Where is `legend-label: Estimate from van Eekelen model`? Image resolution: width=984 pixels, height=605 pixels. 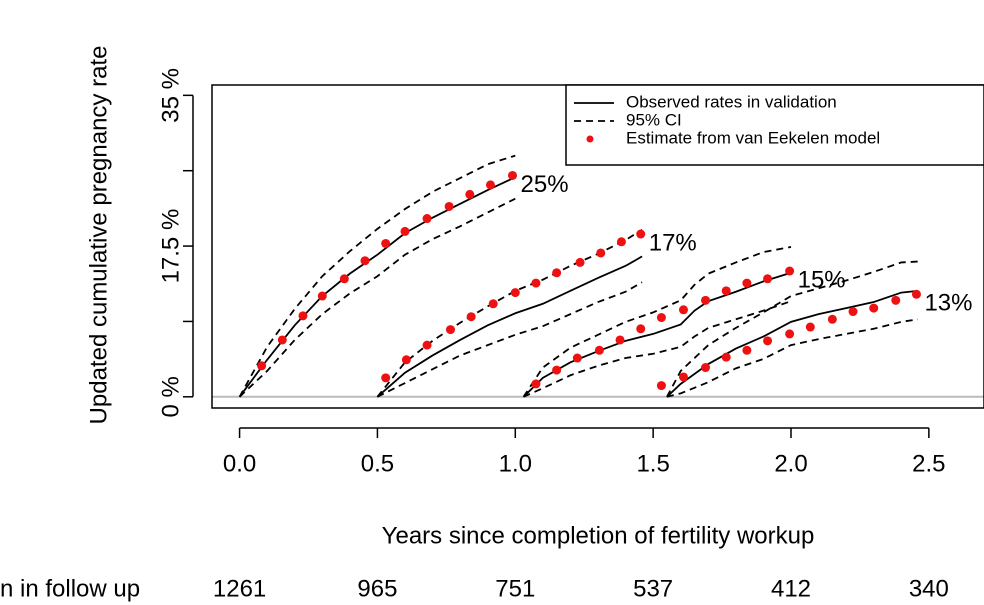
legend-label: Estimate from van Eekelen model is located at coordinates (753, 137).